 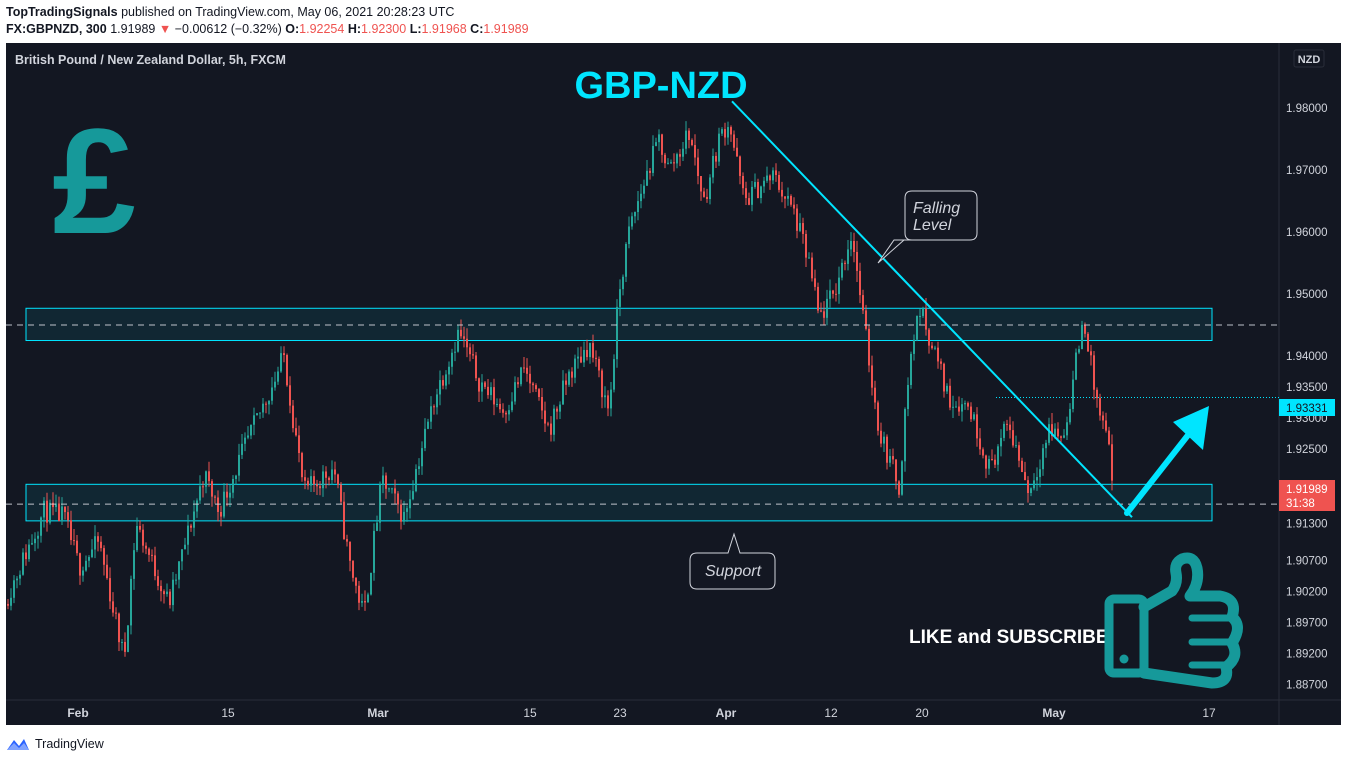 What do you see at coordinates (506, 29) in the screenshot?
I see `close-value: 1.91989` at bounding box center [506, 29].